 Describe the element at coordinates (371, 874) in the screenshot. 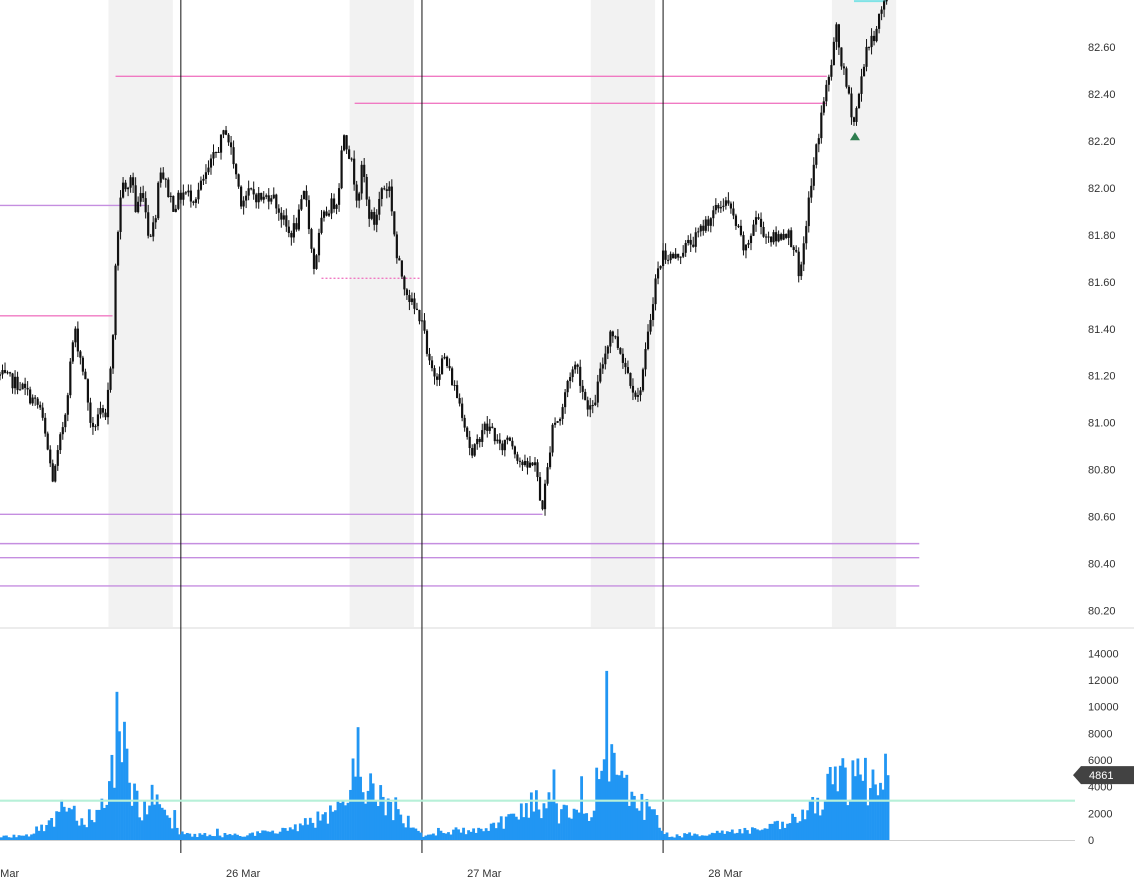

I see `time-axis: 25 Mar 26 Mar 27 Mar 28 Mar` at that location.